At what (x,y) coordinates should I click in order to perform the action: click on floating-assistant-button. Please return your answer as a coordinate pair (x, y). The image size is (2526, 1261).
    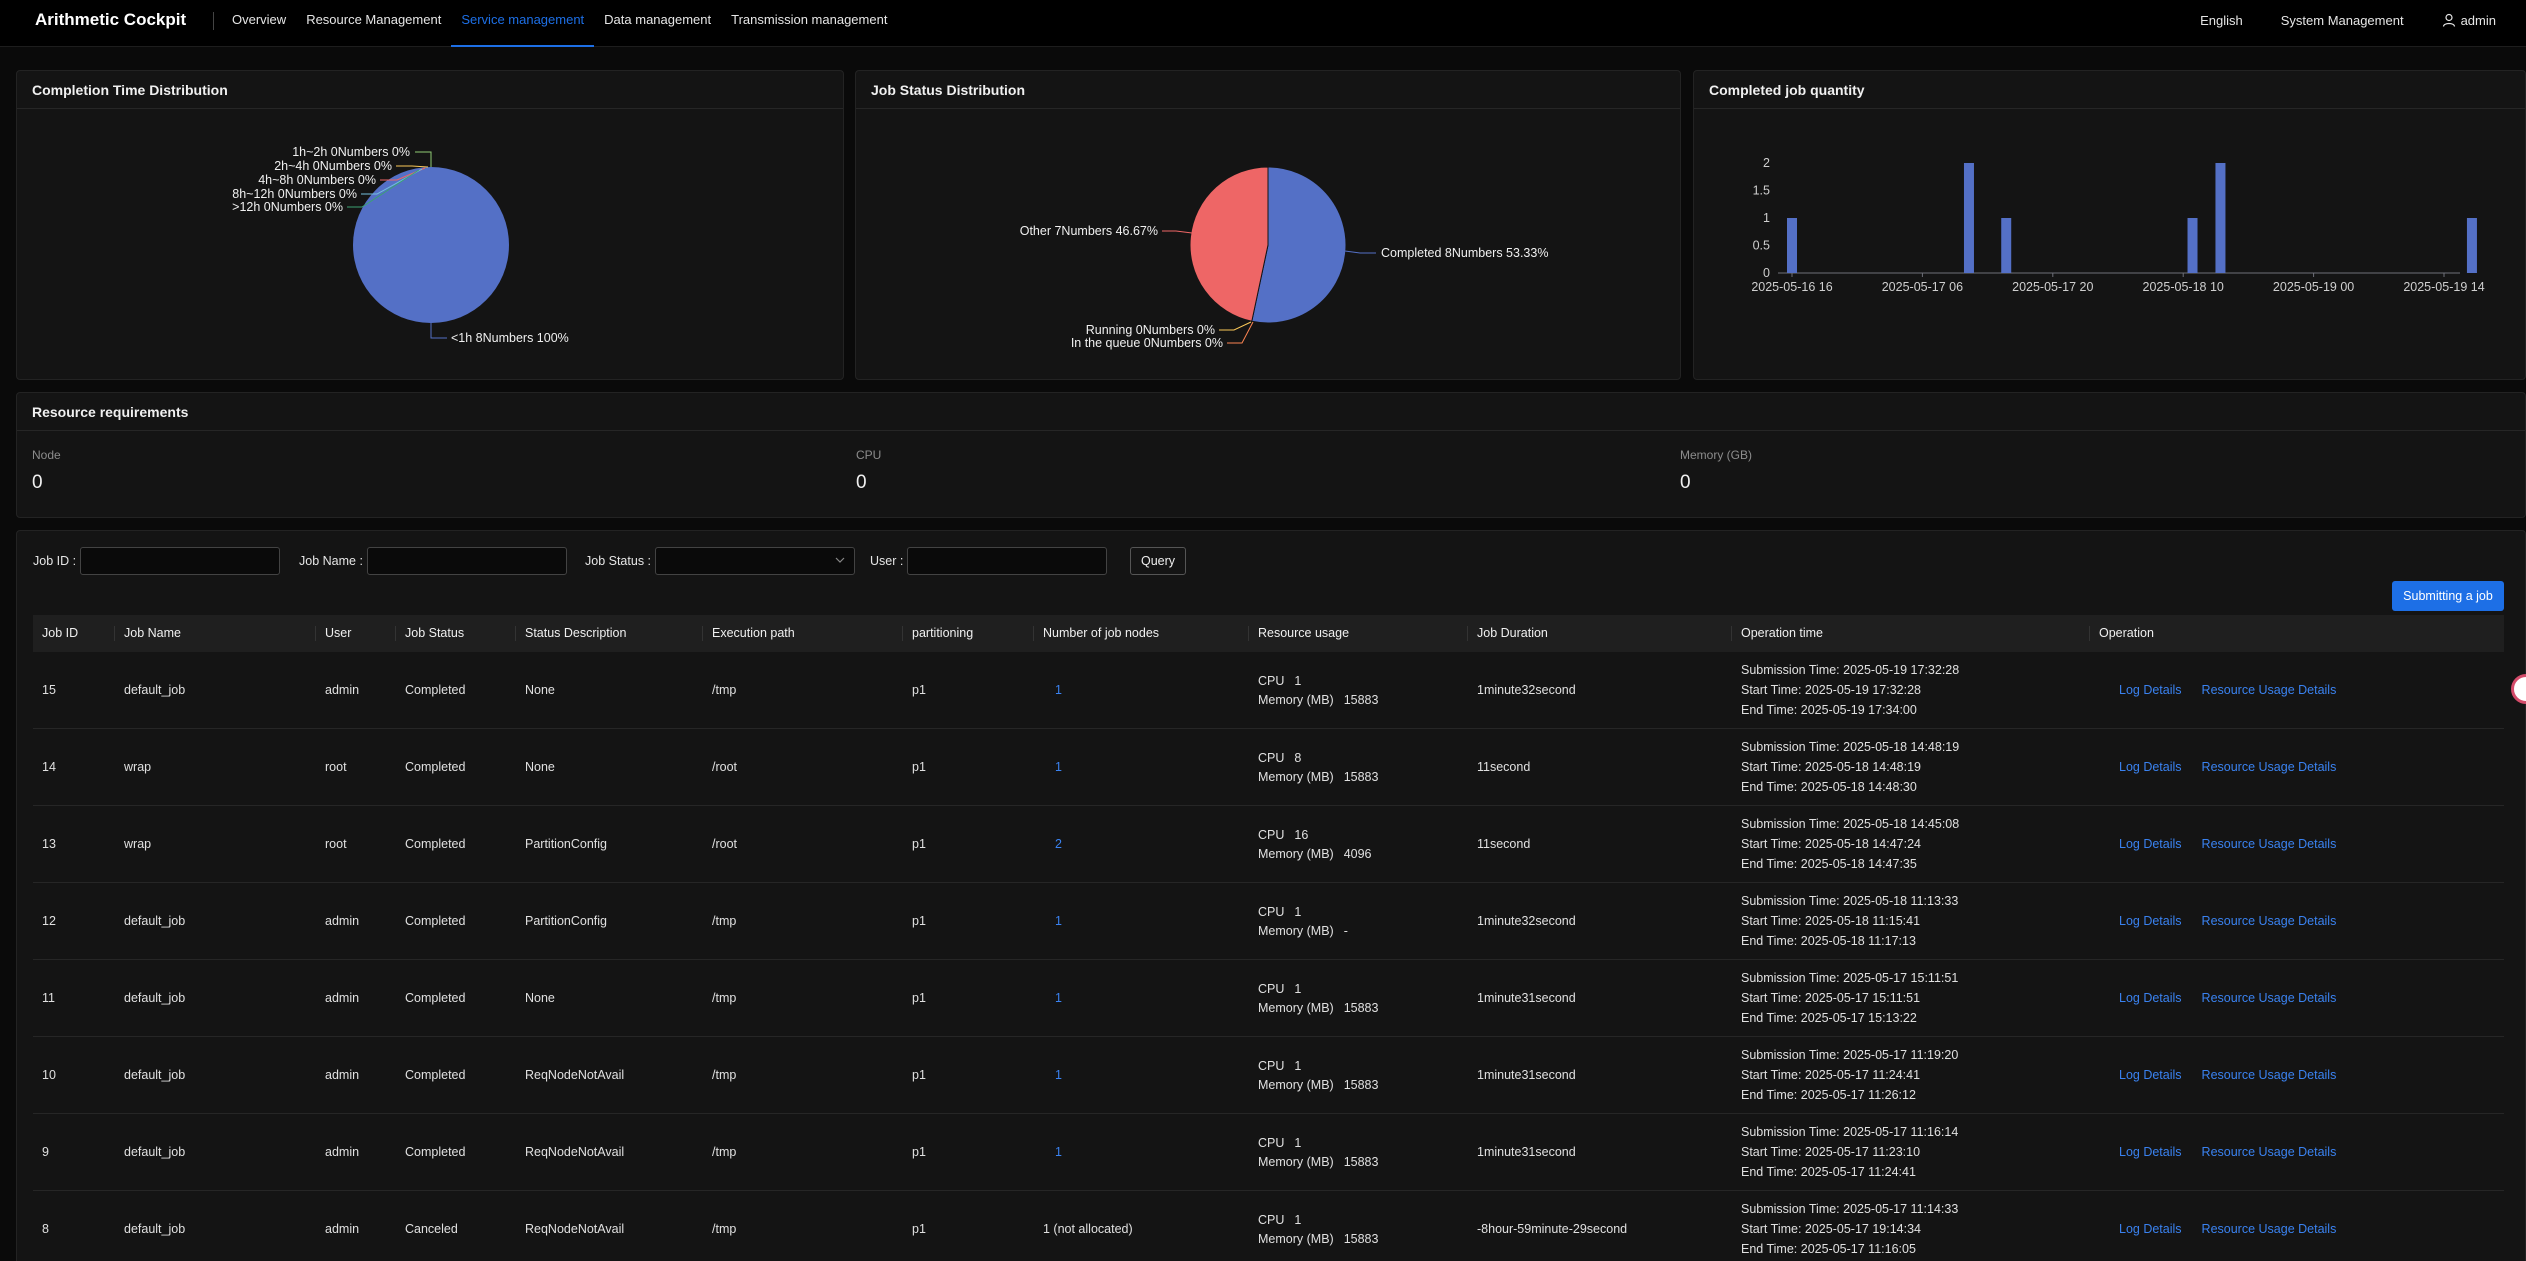
    Looking at the image, I should click on (2518, 689).